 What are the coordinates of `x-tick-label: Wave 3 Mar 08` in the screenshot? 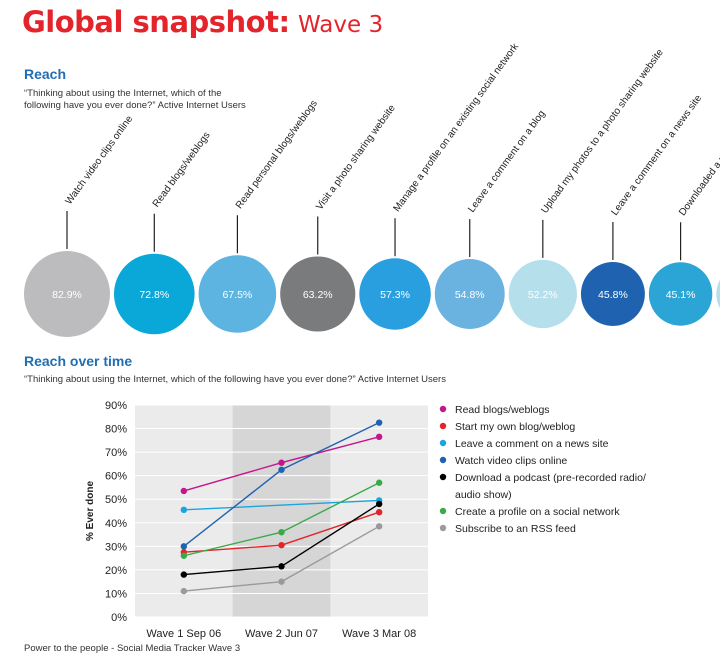 It's located at (379, 634).